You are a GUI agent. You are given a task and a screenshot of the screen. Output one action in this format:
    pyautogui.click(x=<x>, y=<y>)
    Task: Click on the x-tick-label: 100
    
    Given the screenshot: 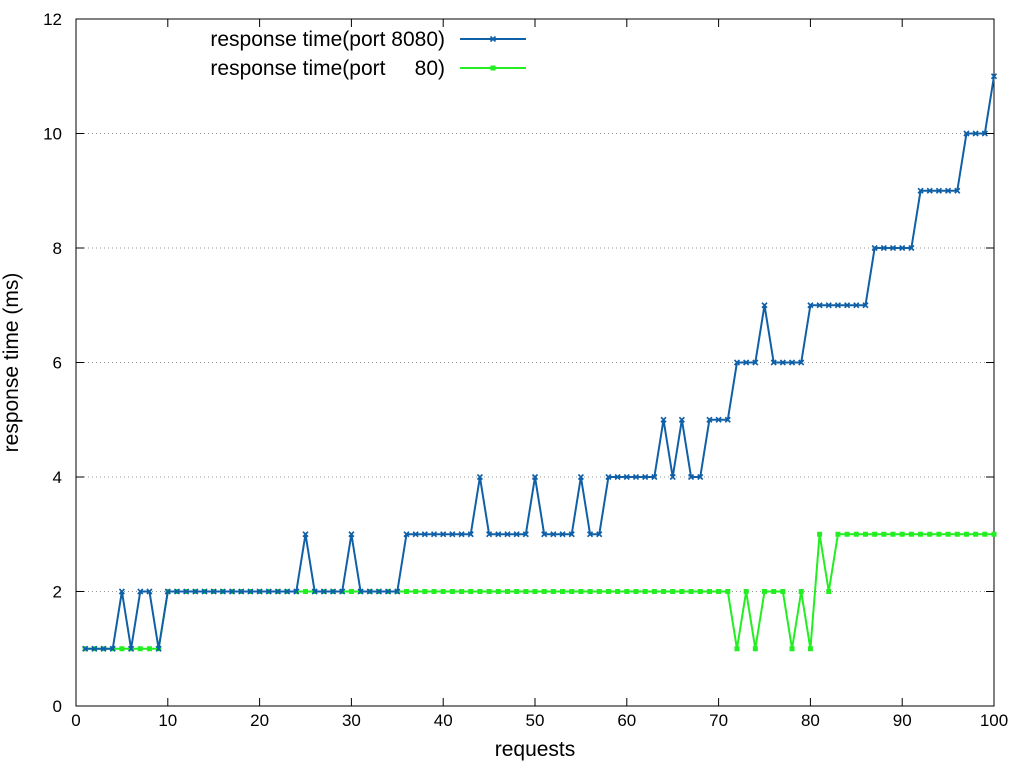 What is the action you would take?
    pyautogui.click(x=994, y=720)
    